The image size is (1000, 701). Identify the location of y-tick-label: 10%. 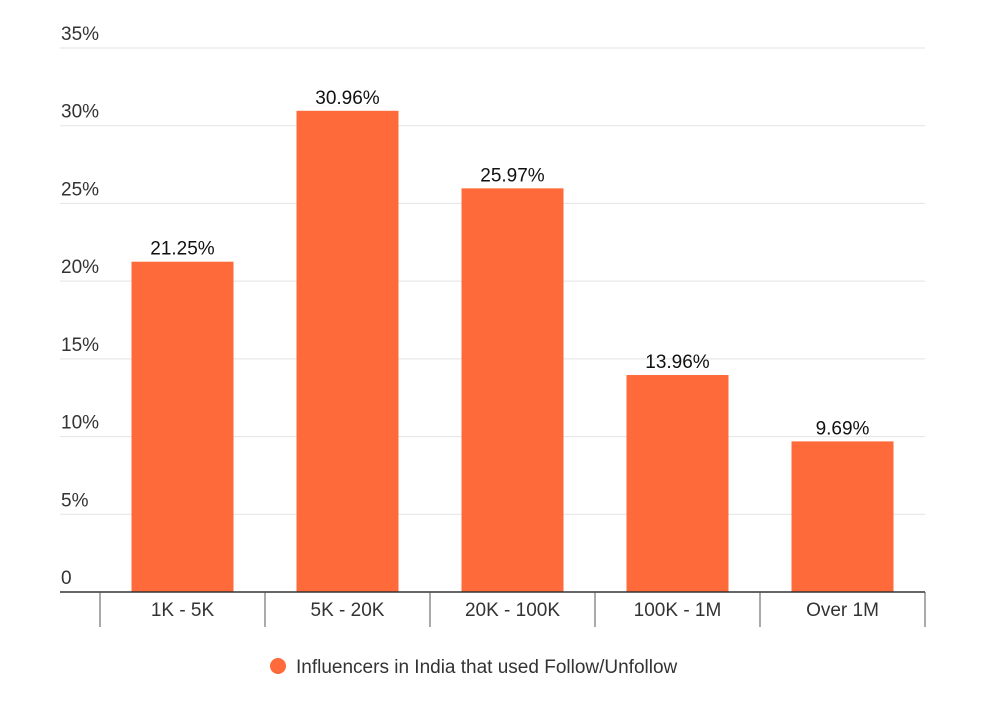
(80, 423).